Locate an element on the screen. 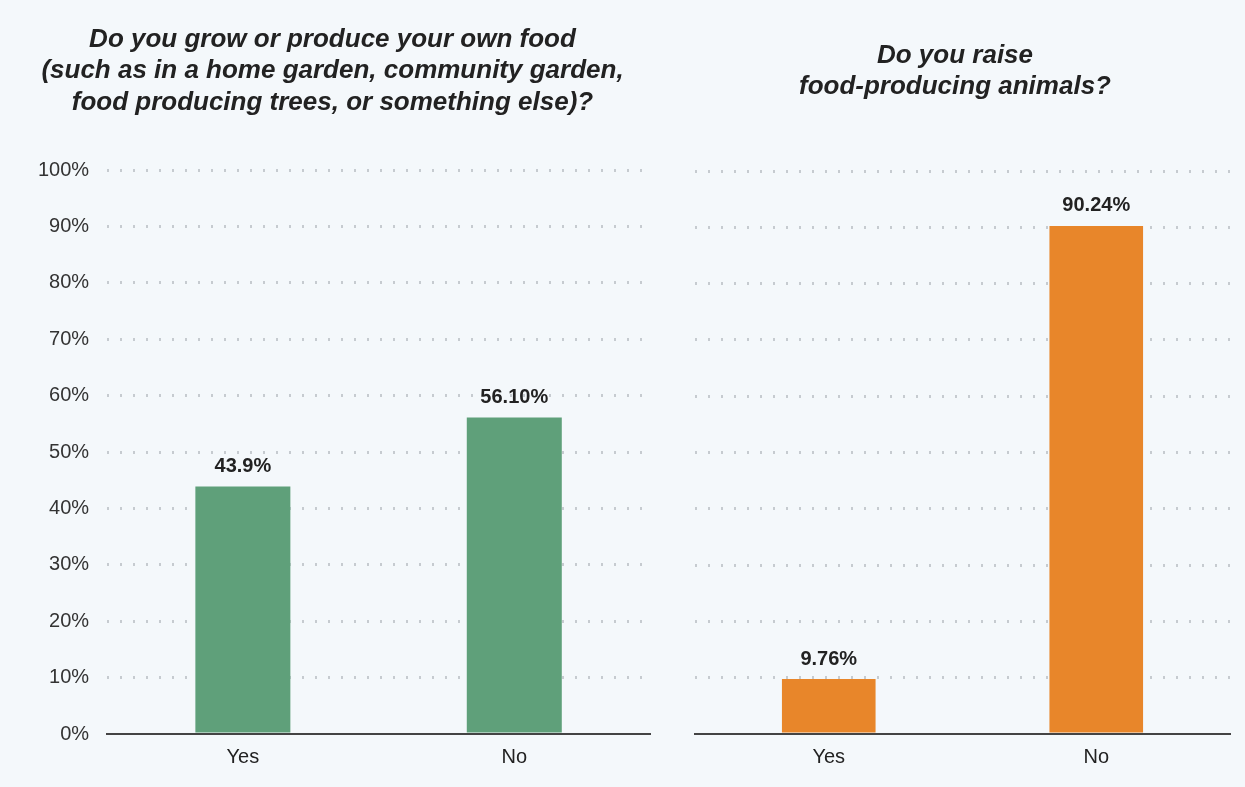 The height and width of the screenshot is (787, 1245). data-label: 43.9% is located at coordinates (243, 464).